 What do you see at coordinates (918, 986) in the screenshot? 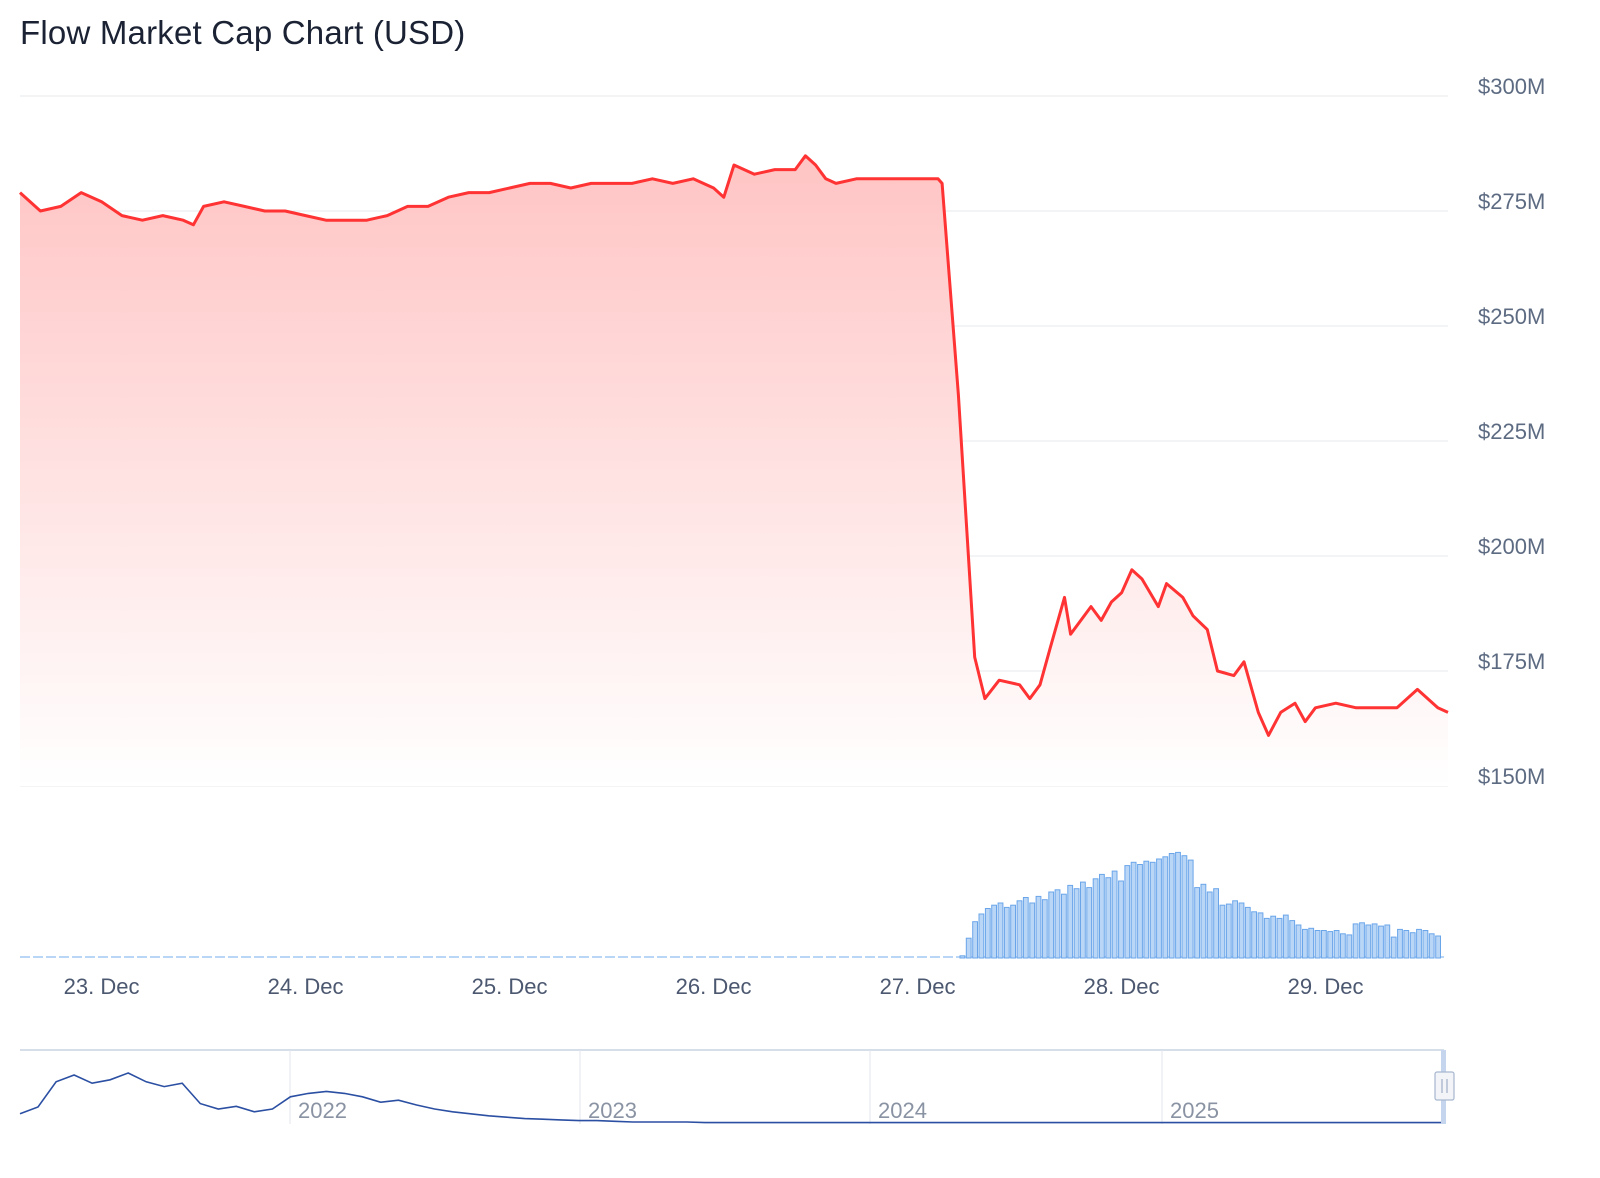
I see `x-tick-label: 27. Dec` at bounding box center [918, 986].